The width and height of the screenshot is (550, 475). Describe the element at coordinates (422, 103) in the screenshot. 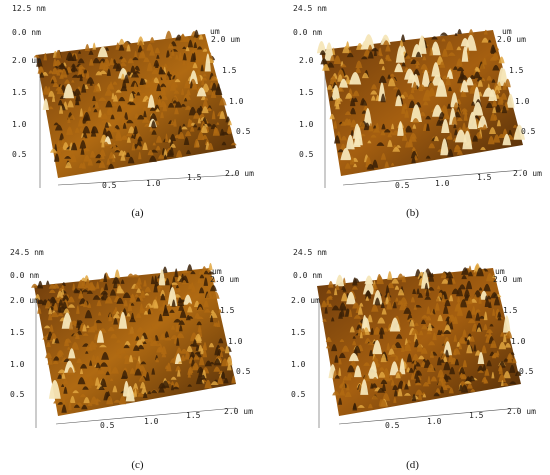

I see `surface-base` at that location.